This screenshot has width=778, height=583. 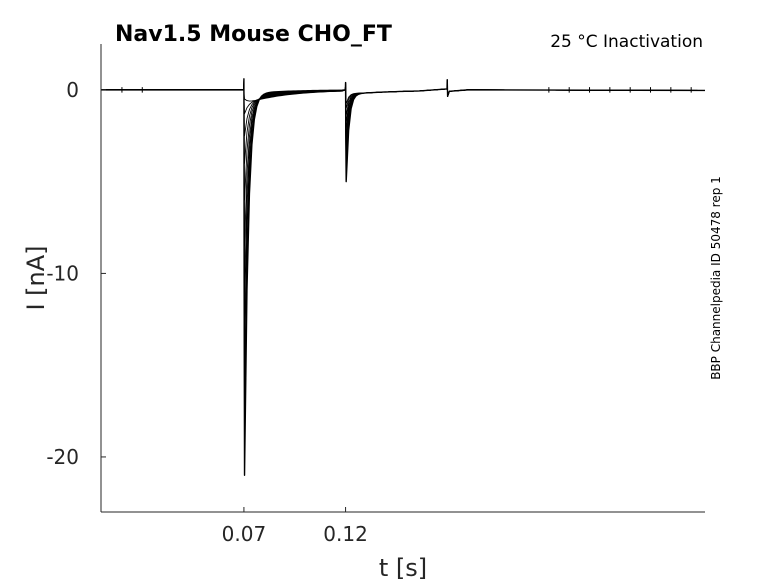 I want to click on chart-title: Nav1.5 Mouse CHO_FT, so click(x=253, y=34).